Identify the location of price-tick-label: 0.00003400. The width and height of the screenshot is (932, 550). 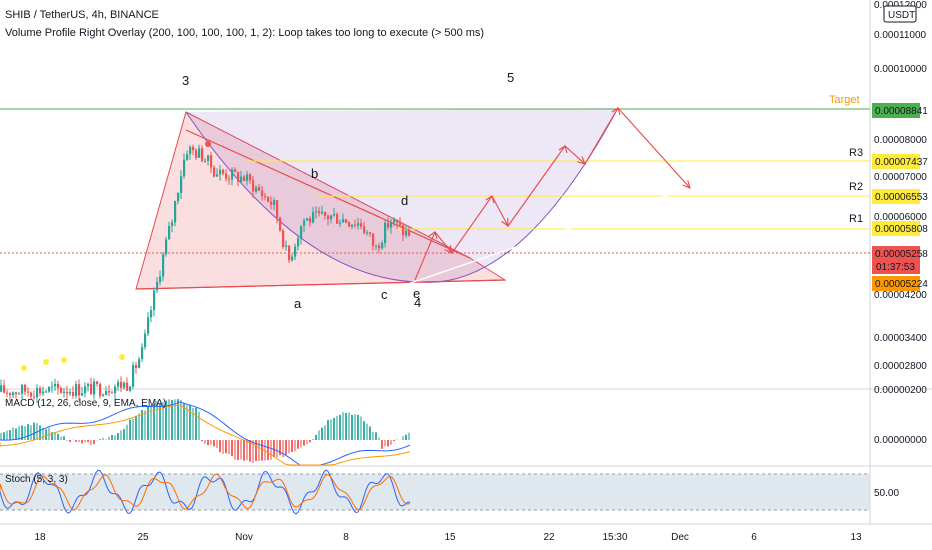
(900, 338).